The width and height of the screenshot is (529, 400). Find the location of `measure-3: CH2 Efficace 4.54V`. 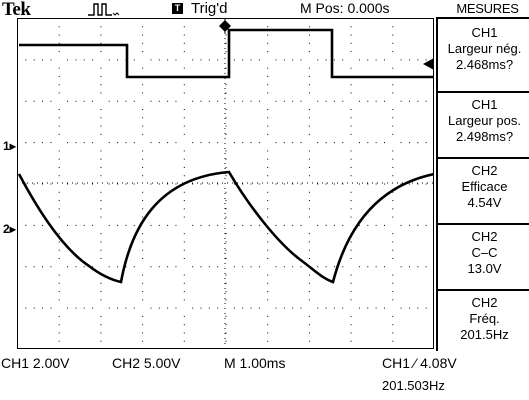

measure-3: CH2 Efficace 4.54V is located at coordinates (483, 190).